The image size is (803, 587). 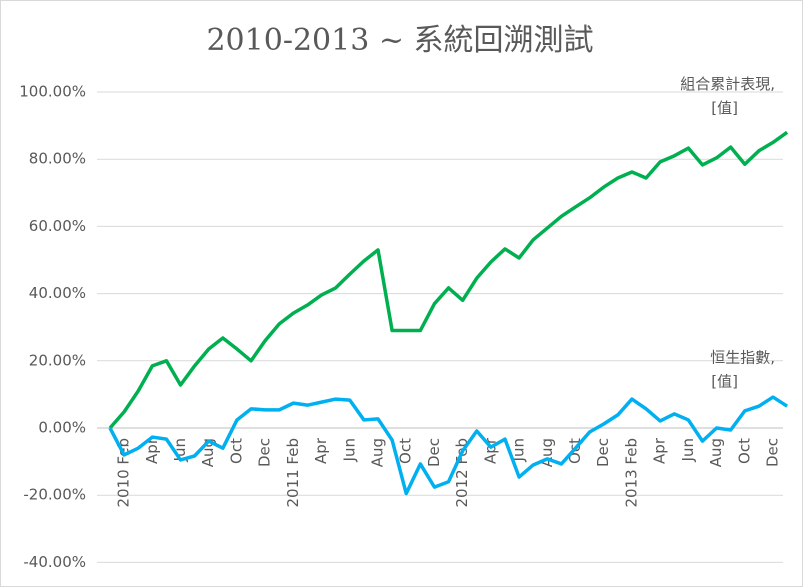 What do you see at coordinates (62, 428) in the screenshot?
I see `y-tick-label: 0.00%` at bounding box center [62, 428].